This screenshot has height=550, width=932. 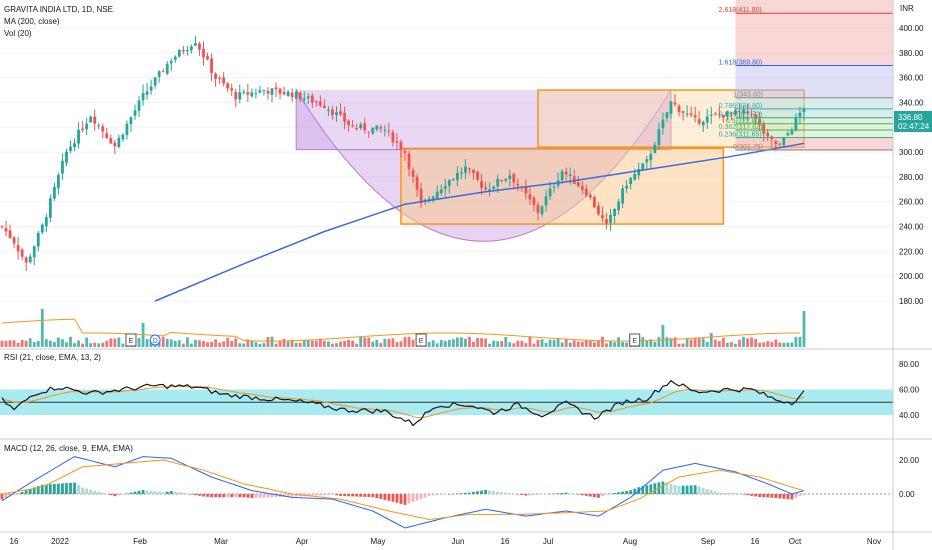 What do you see at coordinates (446, 492) in the screenshot?
I see `macd-pane` at bounding box center [446, 492].